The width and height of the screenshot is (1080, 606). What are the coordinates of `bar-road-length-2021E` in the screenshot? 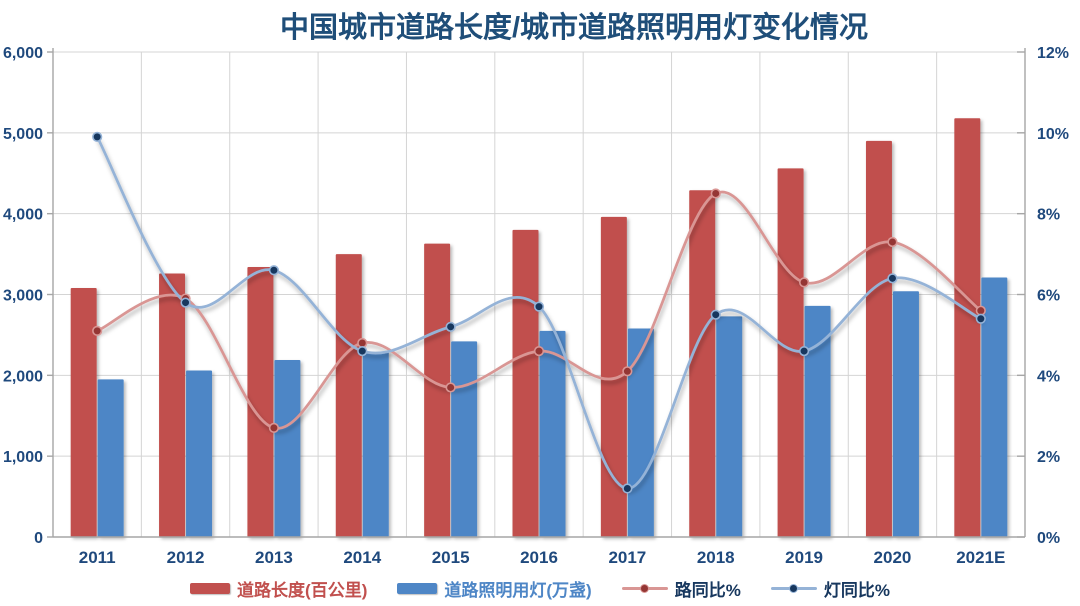 It's located at (967, 328).